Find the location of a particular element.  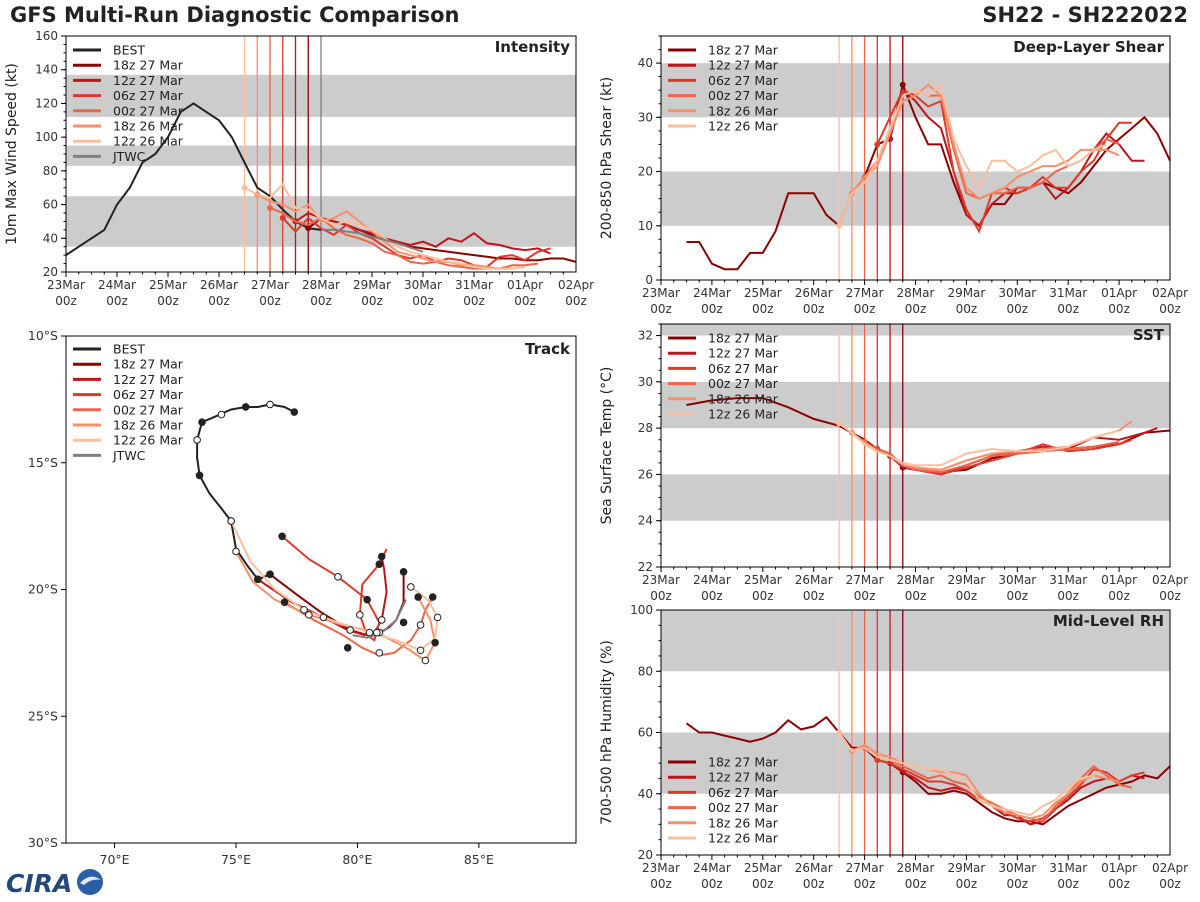

y-tick-label: 0 is located at coordinates (649, 280).